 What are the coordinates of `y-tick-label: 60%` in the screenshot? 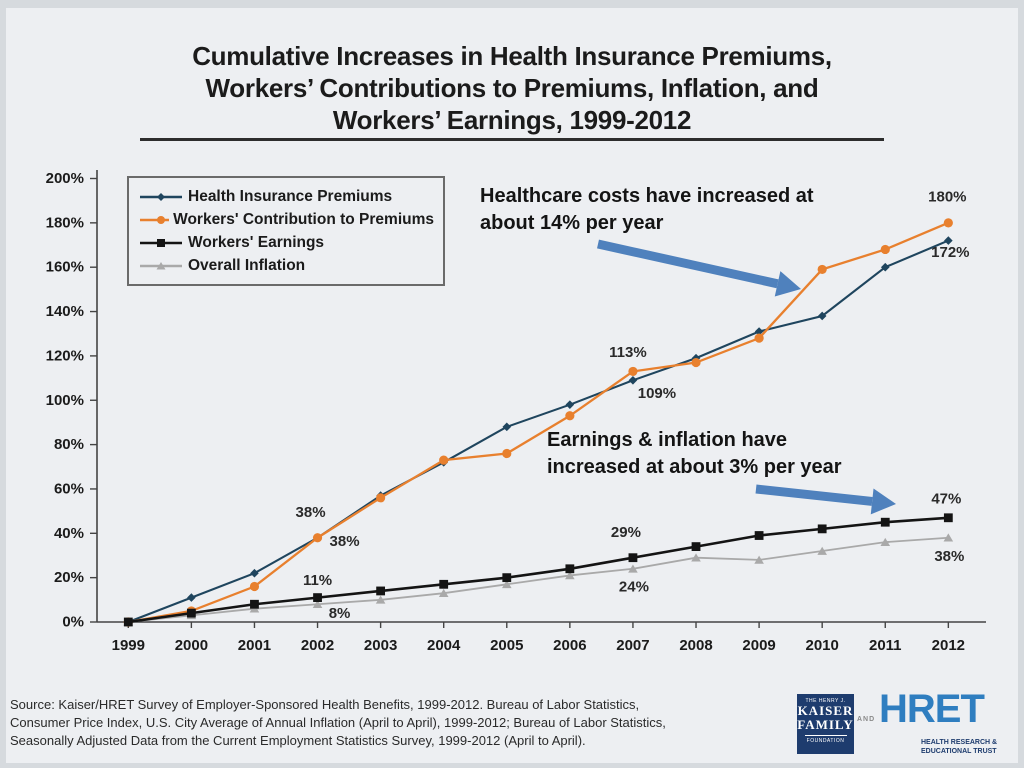 It's located at (69, 488).